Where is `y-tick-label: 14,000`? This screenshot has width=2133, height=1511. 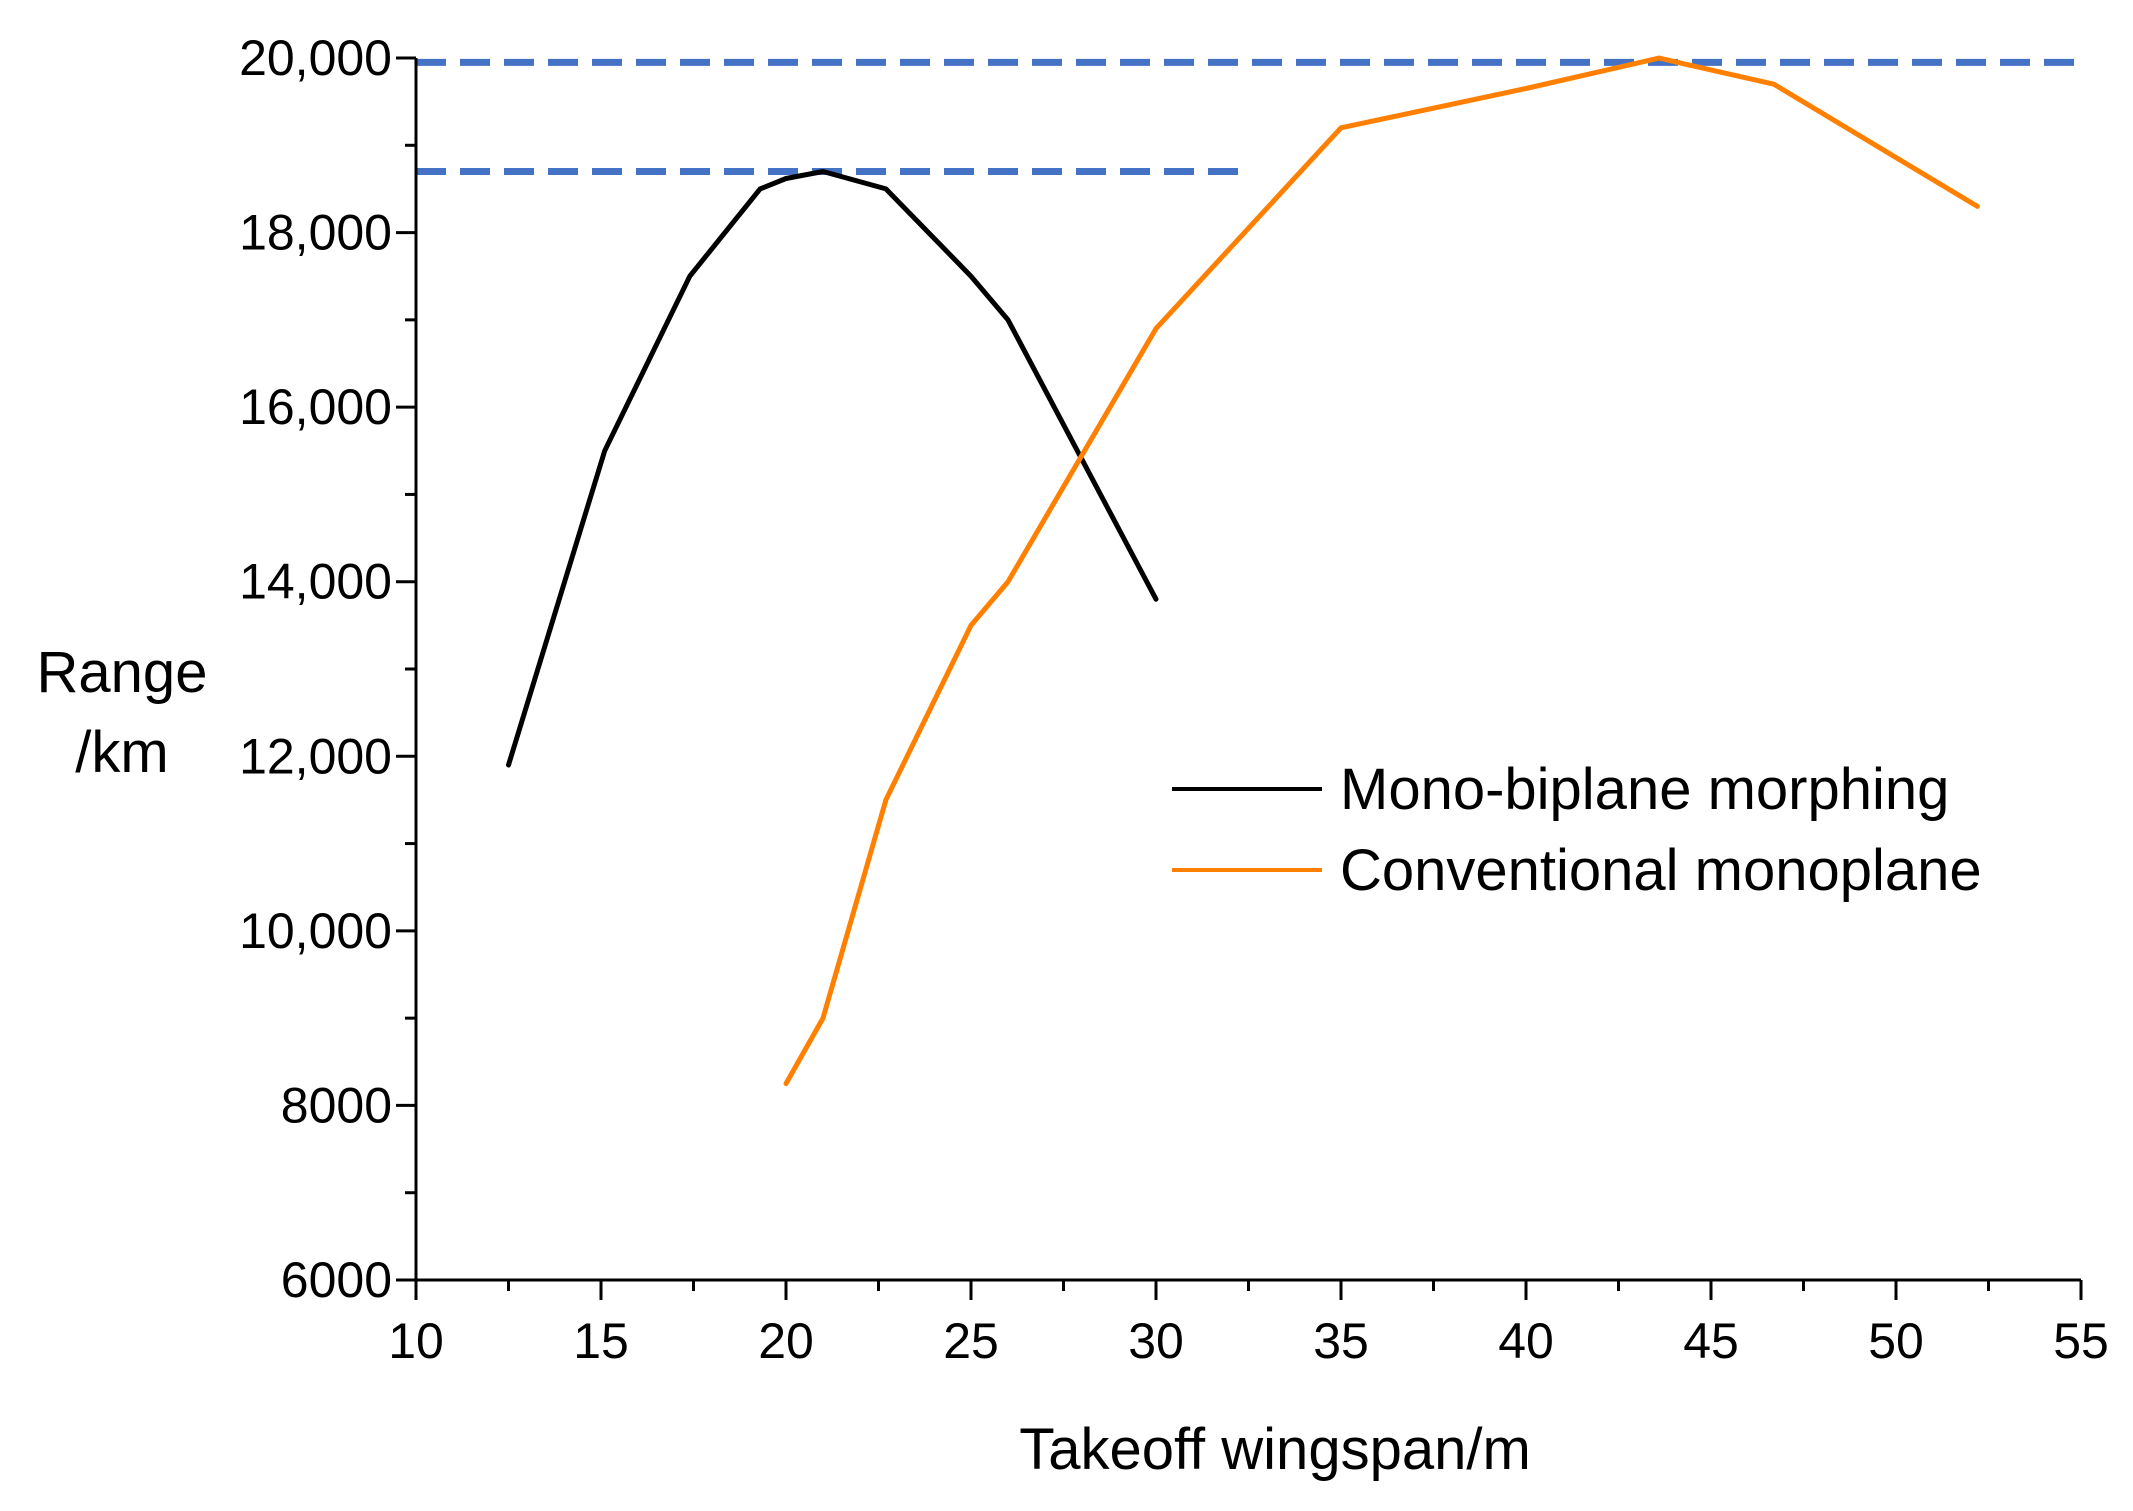 y-tick-label: 14,000 is located at coordinates (315, 582).